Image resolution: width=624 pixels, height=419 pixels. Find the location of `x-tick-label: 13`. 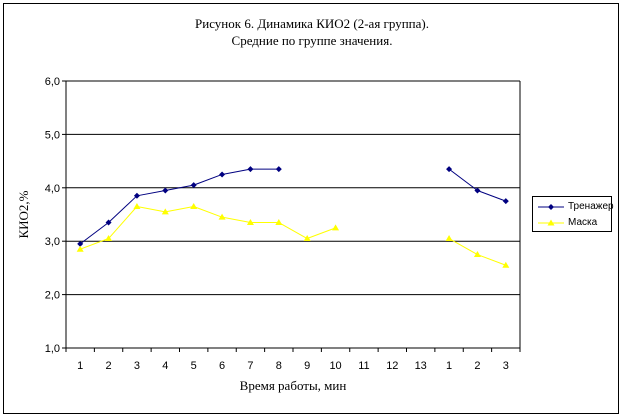

x-tick-label: 13 is located at coordinates (421, 366).